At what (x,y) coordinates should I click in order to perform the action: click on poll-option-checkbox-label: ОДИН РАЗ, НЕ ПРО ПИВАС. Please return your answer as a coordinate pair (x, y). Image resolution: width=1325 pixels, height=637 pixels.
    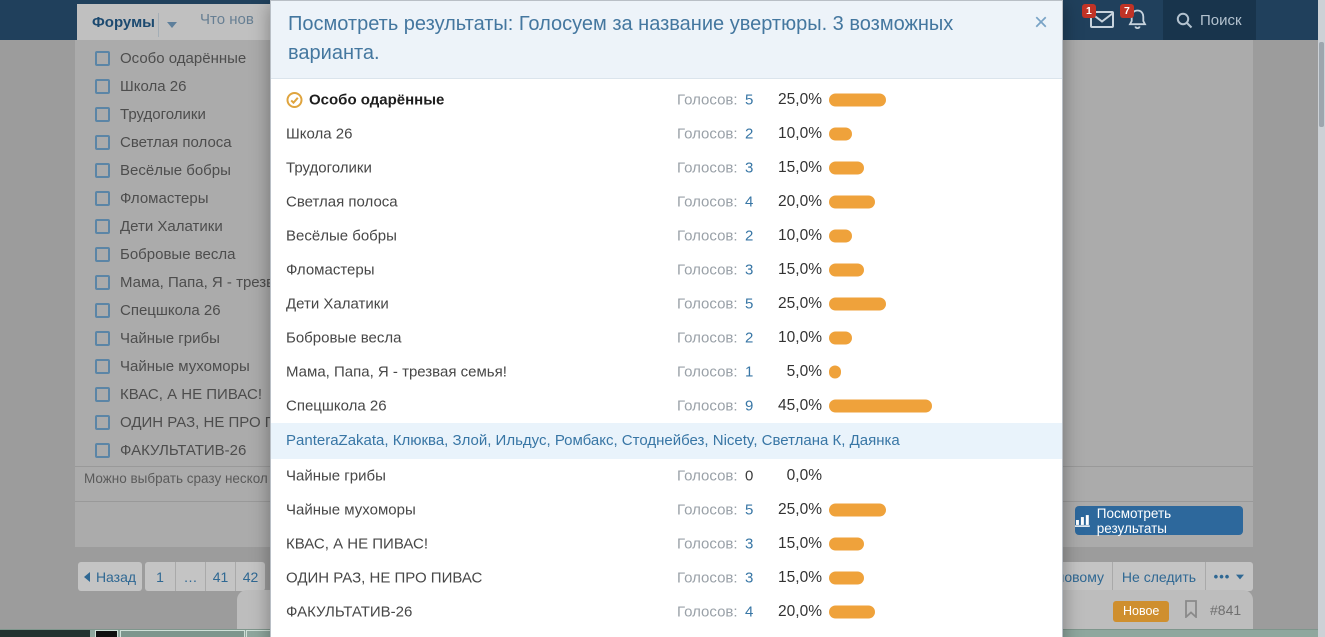
    Looking at the image, I should click on (218, 422).